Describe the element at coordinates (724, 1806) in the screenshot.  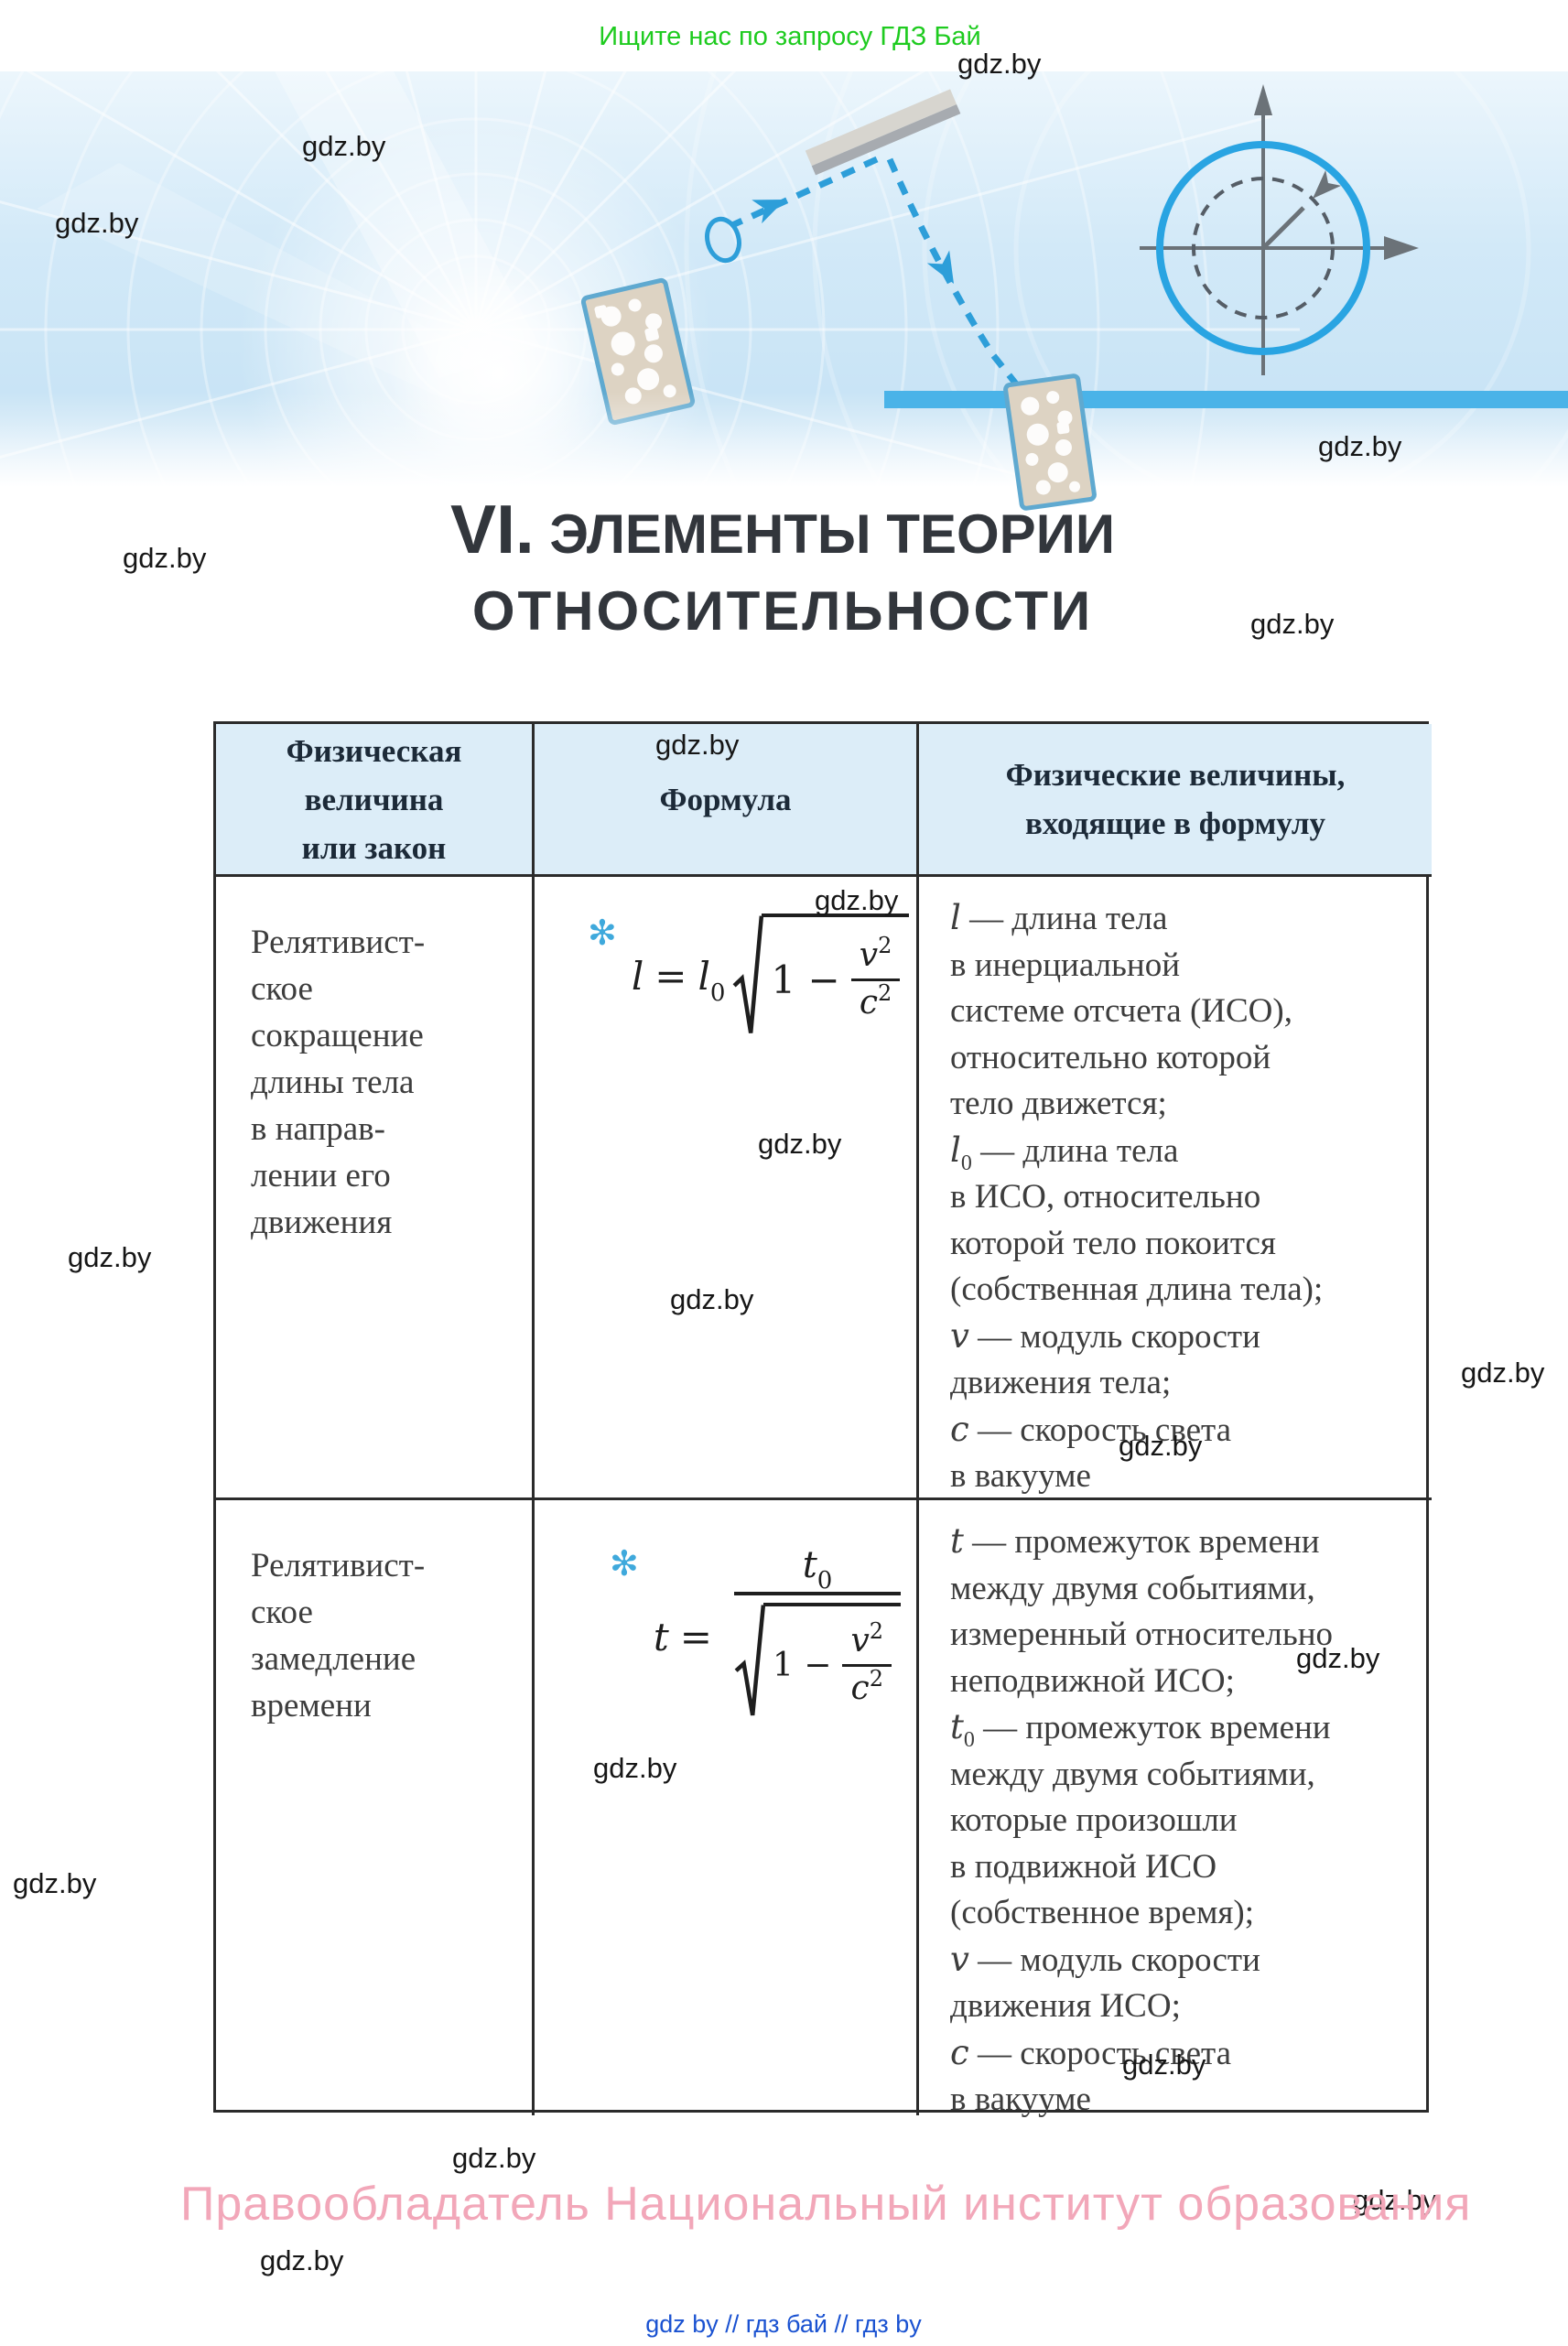
I see `row-time-dilation-formula-cell: ✻ t = t0 1 − v2 c2` at that location.